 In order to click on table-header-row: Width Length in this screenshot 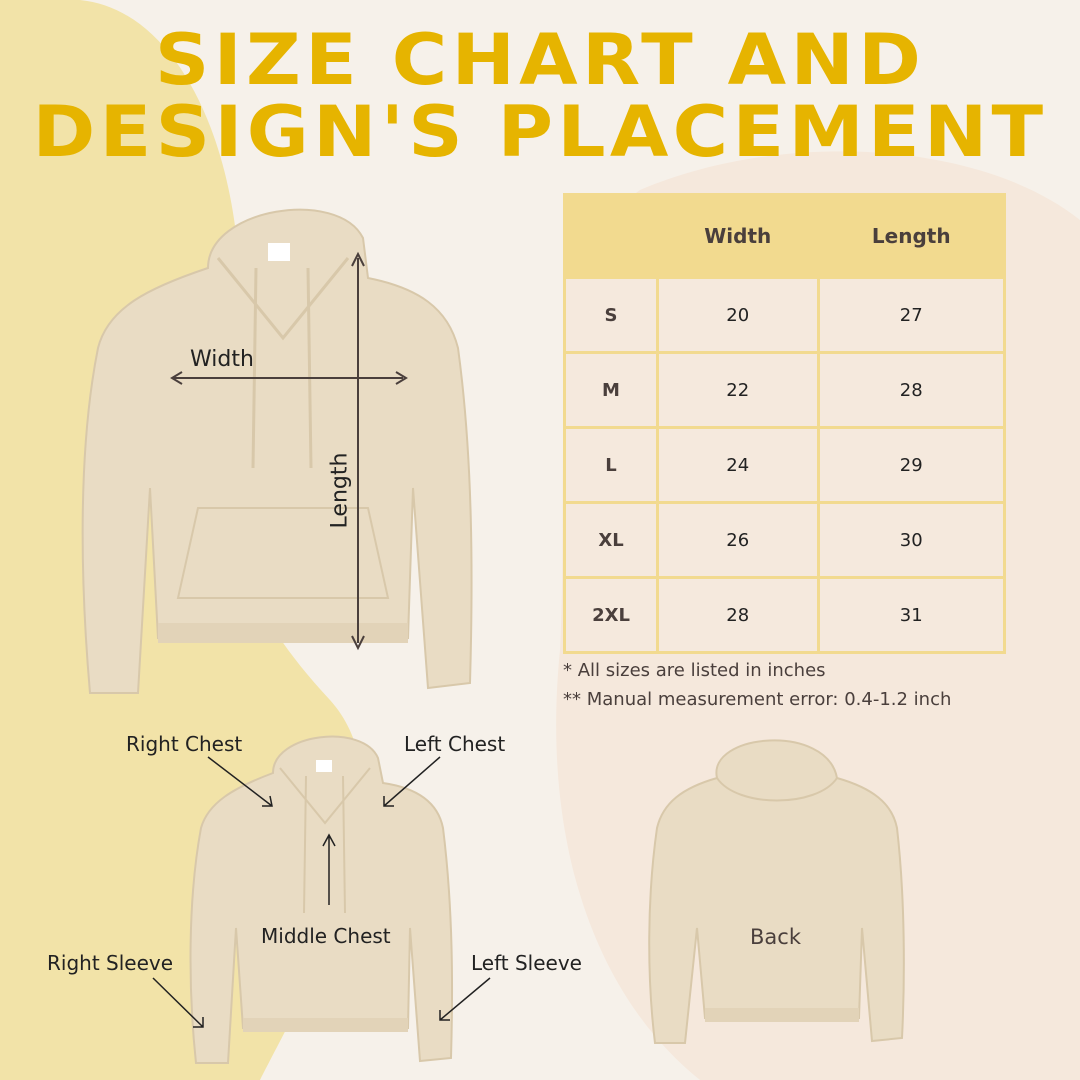, I will do `click(785, 236)`.